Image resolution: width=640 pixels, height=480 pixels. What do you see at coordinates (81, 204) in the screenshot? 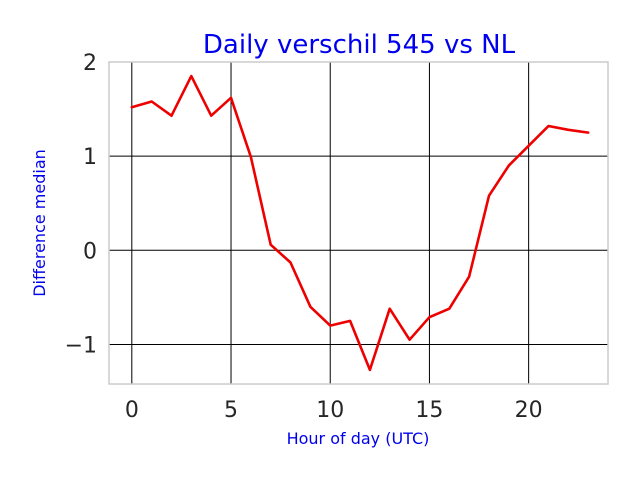
I see `y-tick-labels: 2 1 0 −1` at bounding box center [81, 204].